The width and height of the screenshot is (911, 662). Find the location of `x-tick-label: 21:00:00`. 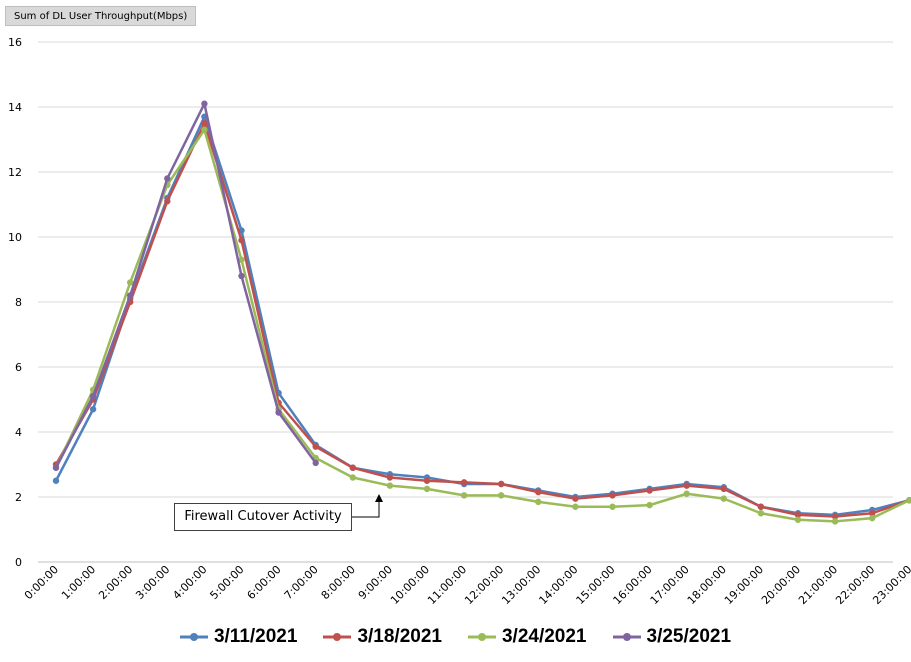

x-tick-label: 21:00:00 is located at coordinates (818, 585).